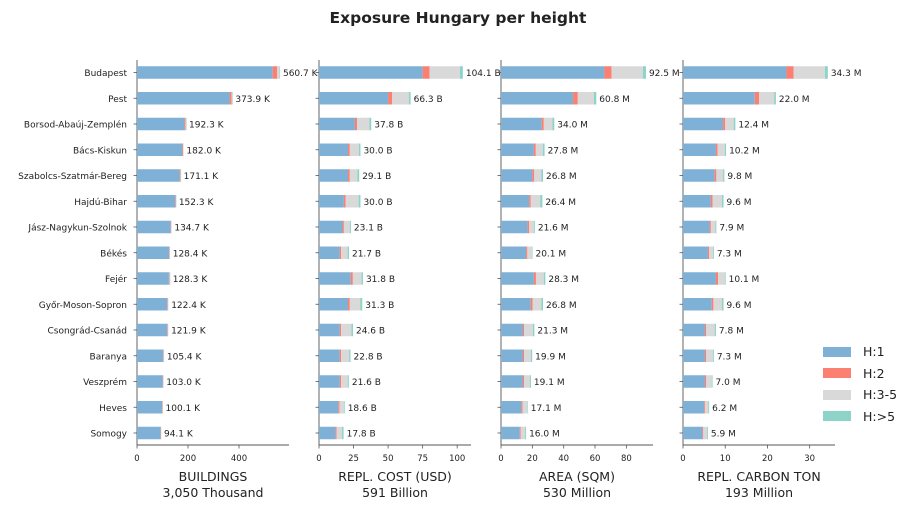 Image resolution: width=916 pixels, height=510 pixels. I want to click on data-label: 17.1 M, so click(546, 409).